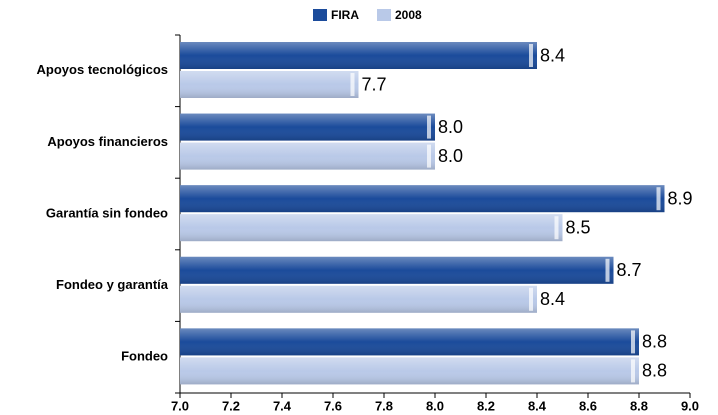 Image resolution: width=718 pixels, height=415 pixels. Describe the element at coordinates (578, 227) in the screenshot. I see `value-label: 8.5` at that location.